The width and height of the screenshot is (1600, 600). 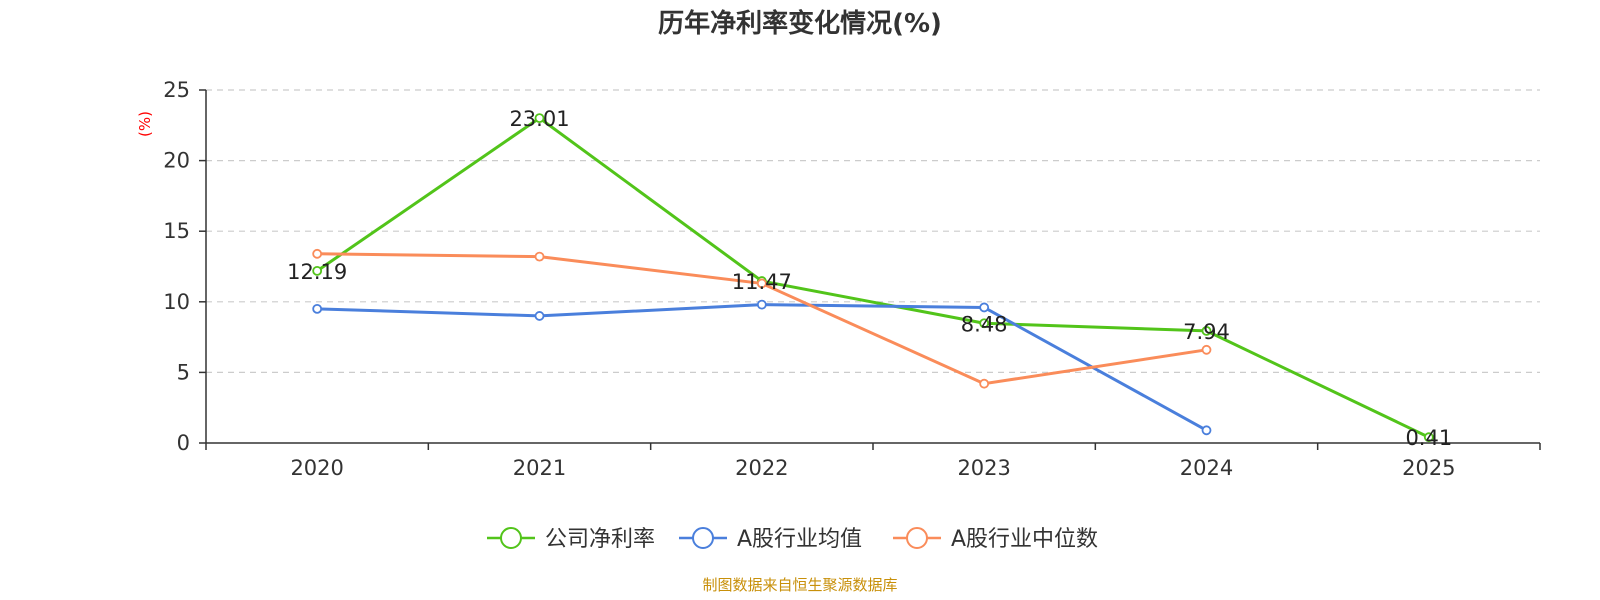 What do you see at coordinates (183, 372) in the screenshot?
I see `y-tick-label: 5` at bounding box center [183, 372].